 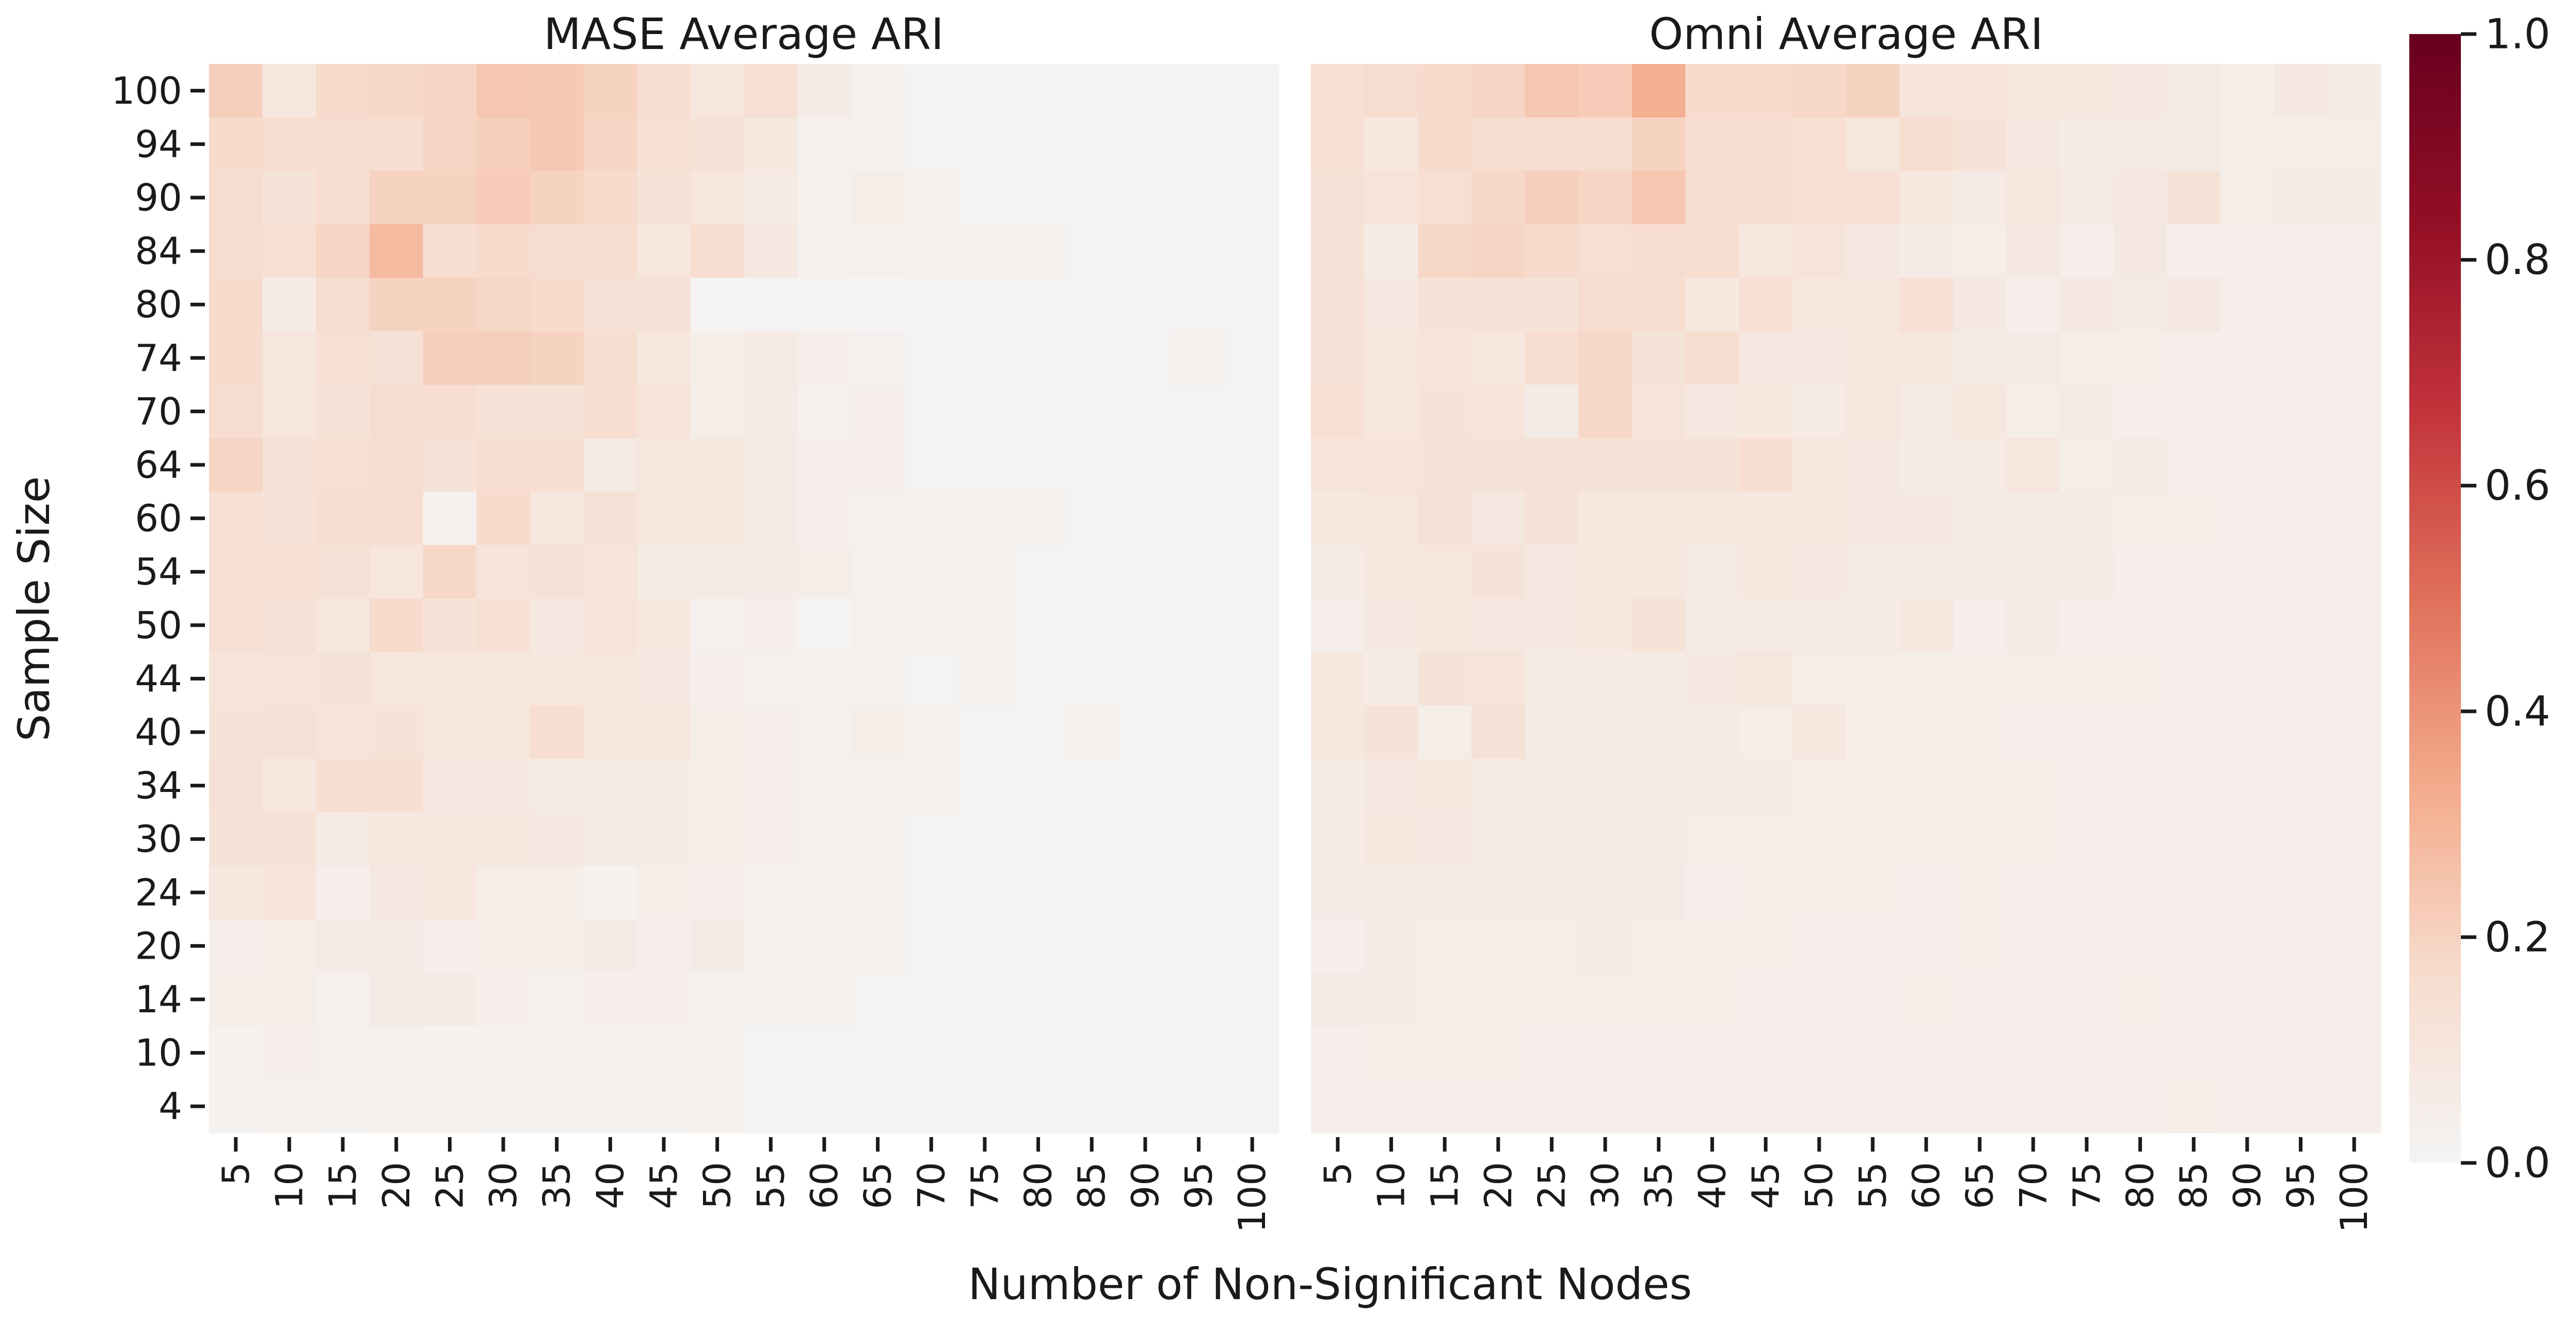 What do you see at coordinates (449, 1185) in the screenshot?
I see `x-tick-label: 25` at bounding box center [449, 1185].